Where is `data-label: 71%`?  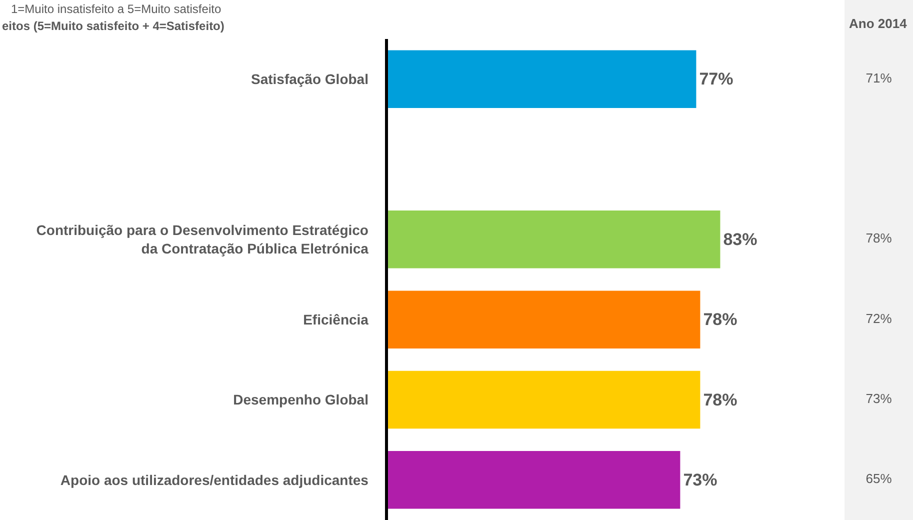 data-label: 71% is located at coordinates (879, 78).